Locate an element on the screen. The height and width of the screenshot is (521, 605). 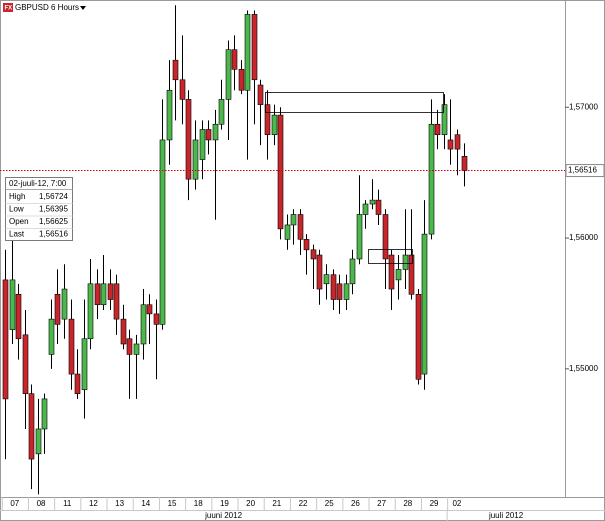
x-tick-label: 14 is located at coordinates (145, 503).